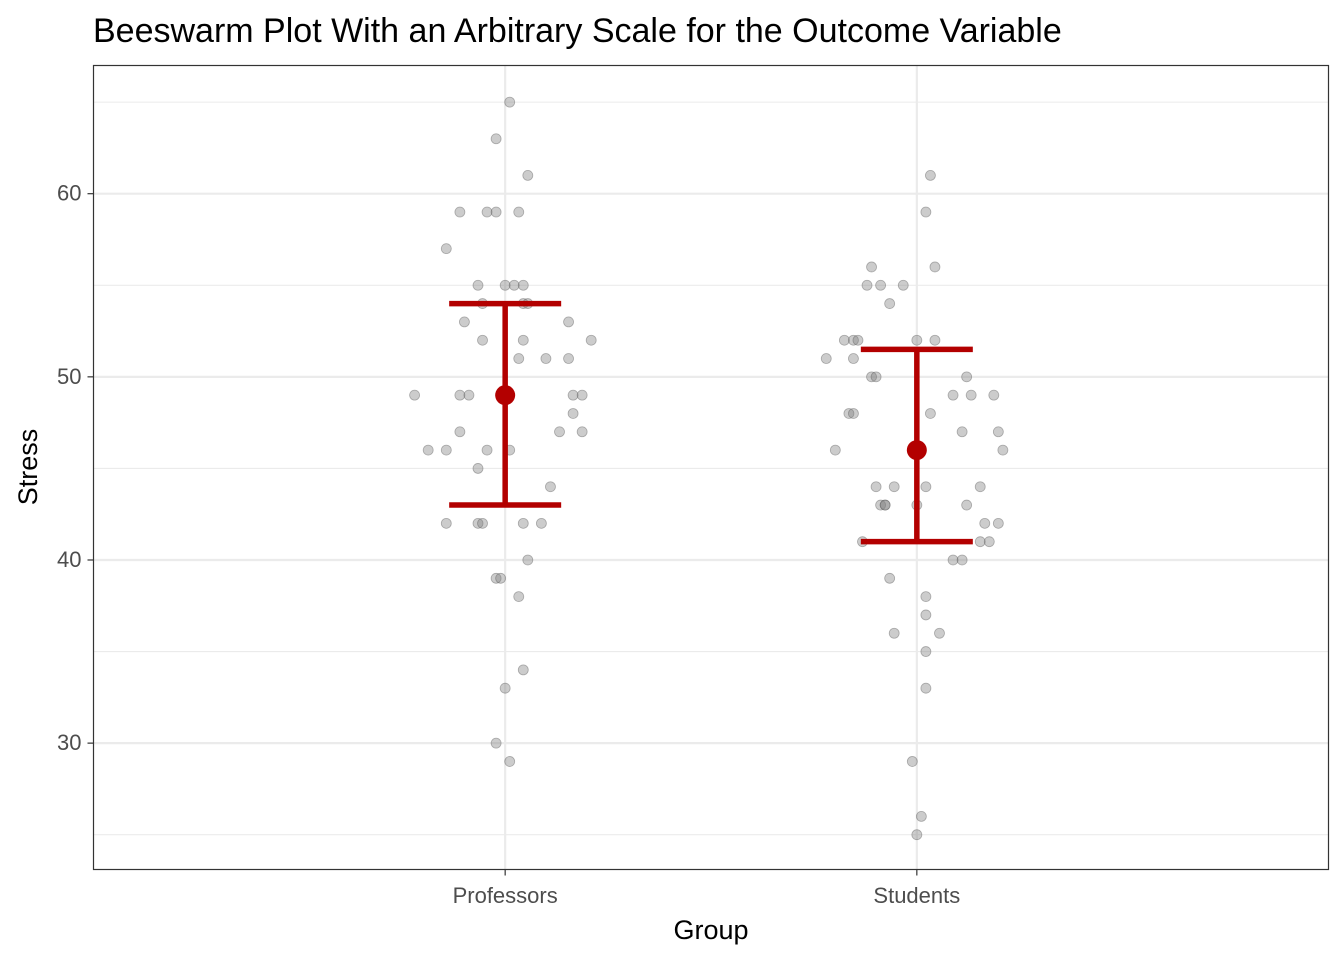  What do you see at coordinates (69, 742) in the screenshot?
I see `y-tick-label: 30` at bounding box center [69, 742].